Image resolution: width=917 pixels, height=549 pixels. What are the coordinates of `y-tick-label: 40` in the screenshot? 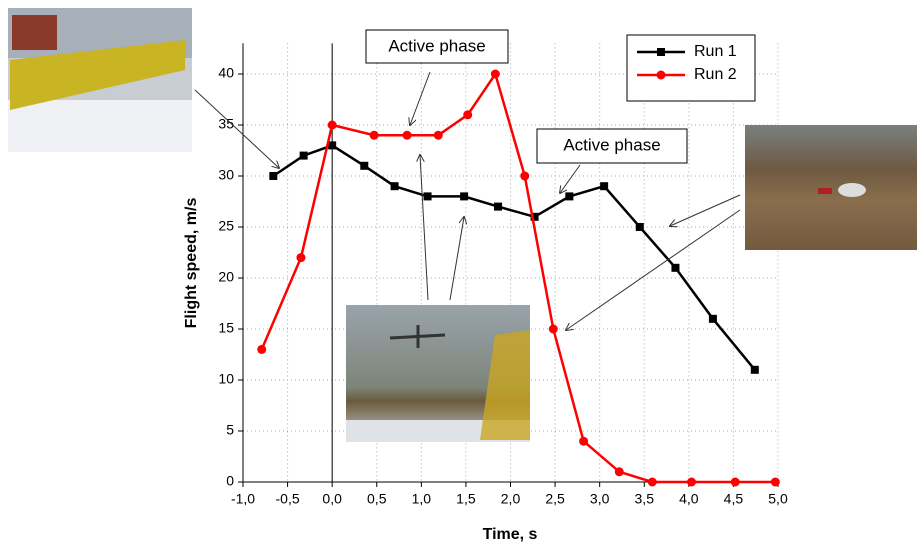 It's located at (226, 73).